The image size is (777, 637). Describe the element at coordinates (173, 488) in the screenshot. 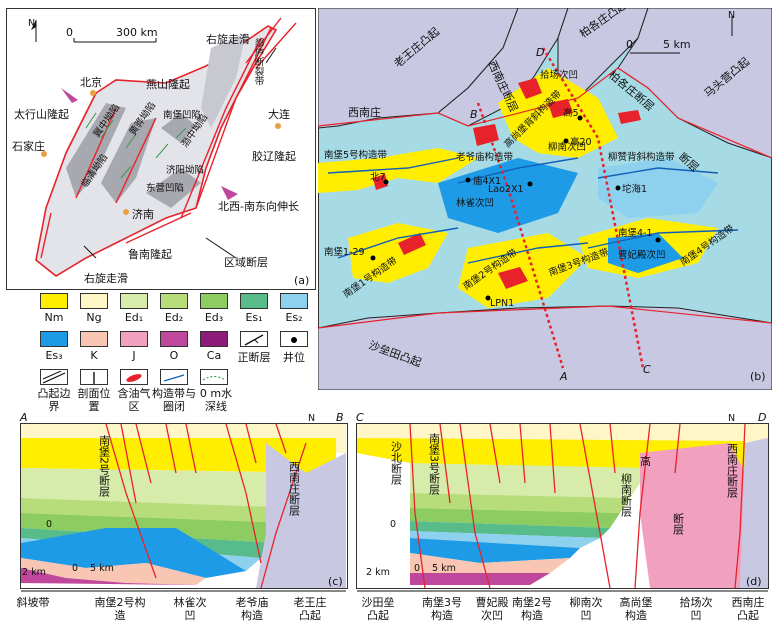

I see `c-ed1` at that location.